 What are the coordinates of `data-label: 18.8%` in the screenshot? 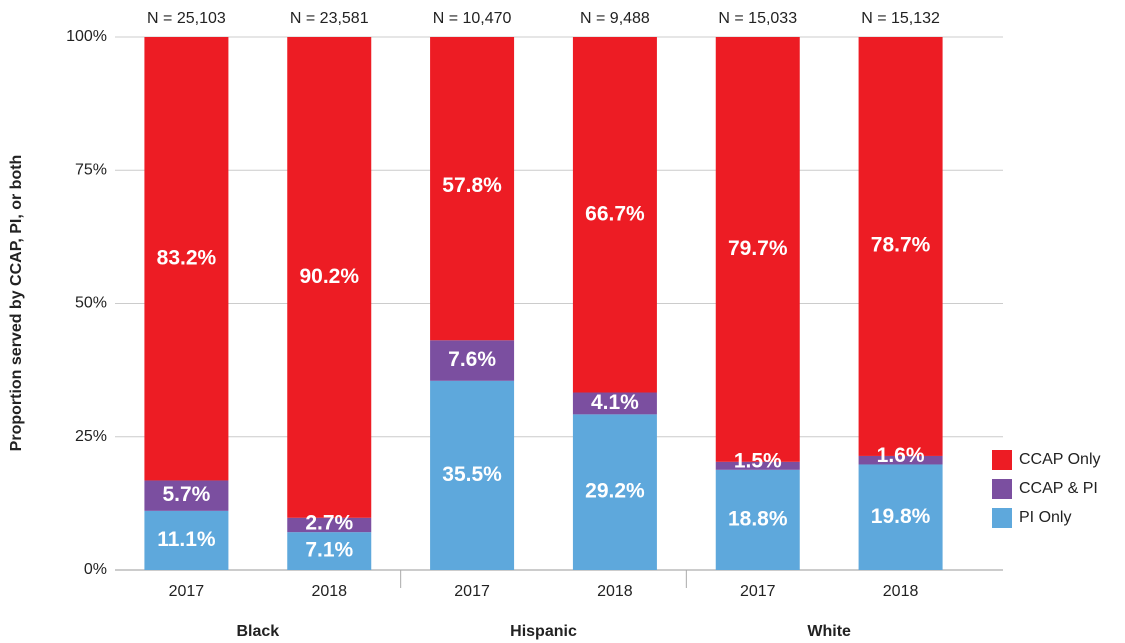 It's located at (758, 518).